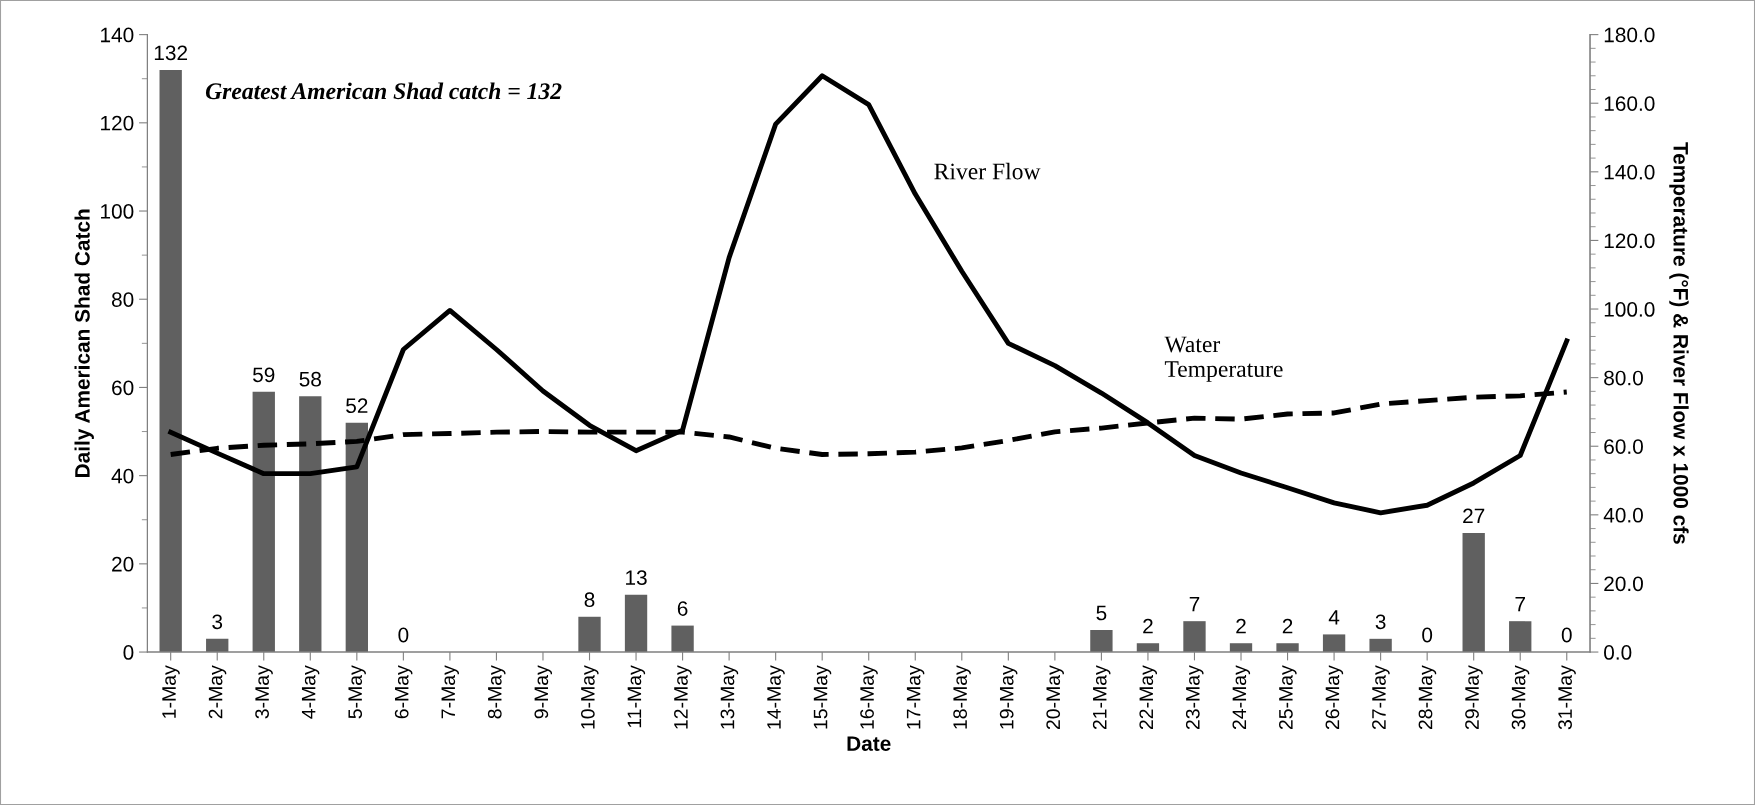  I want to click on data-label: 27, so click(1474, 516).